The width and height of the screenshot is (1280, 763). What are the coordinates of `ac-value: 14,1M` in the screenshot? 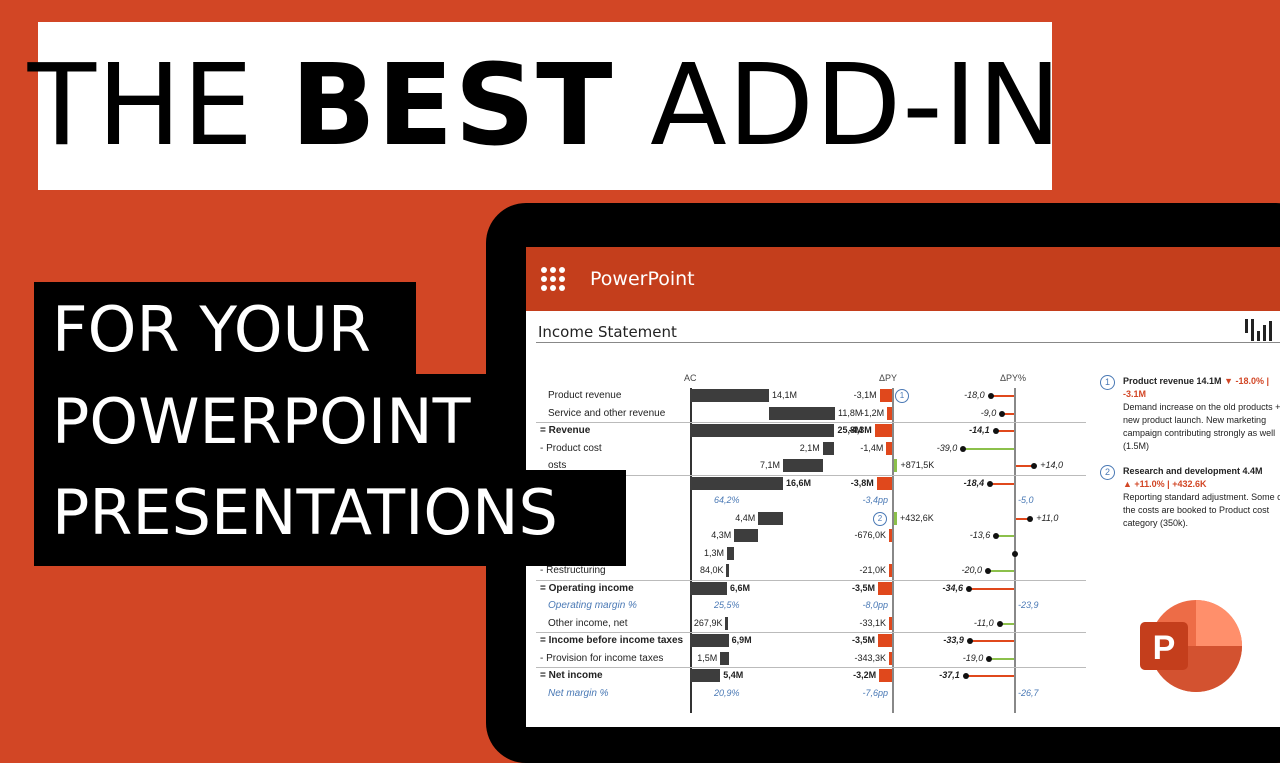 It's located at (784, 395).